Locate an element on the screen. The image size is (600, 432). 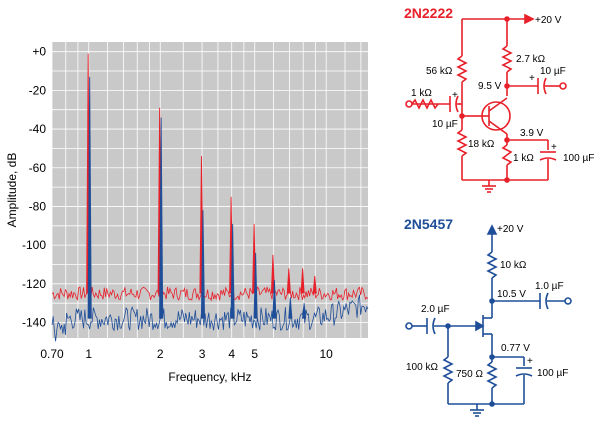
label-c-in-plus: + is located at coordinates (455, 95).